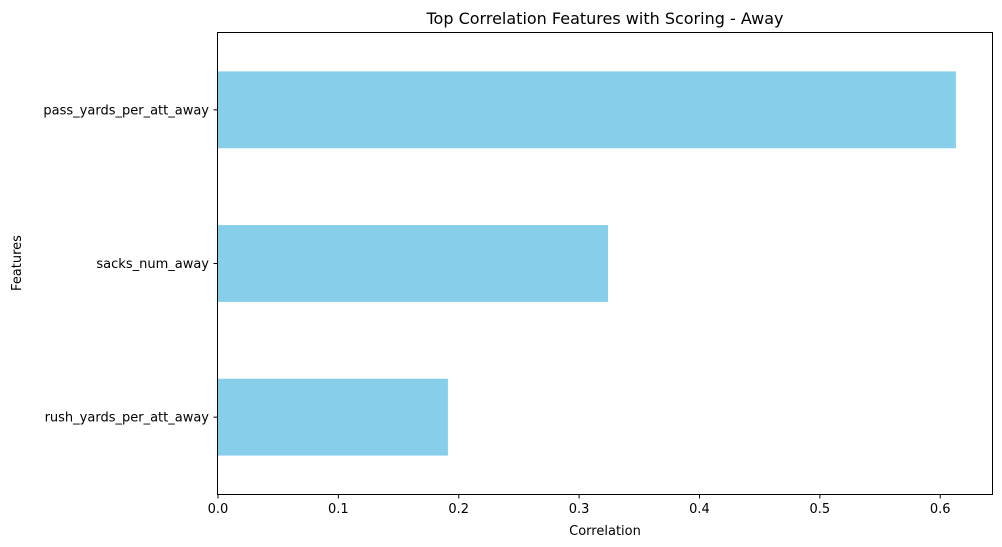 The width and height of the screenshot is (1002, 547). I want to click on x-tick-label: 0.3, so click(579, 509).